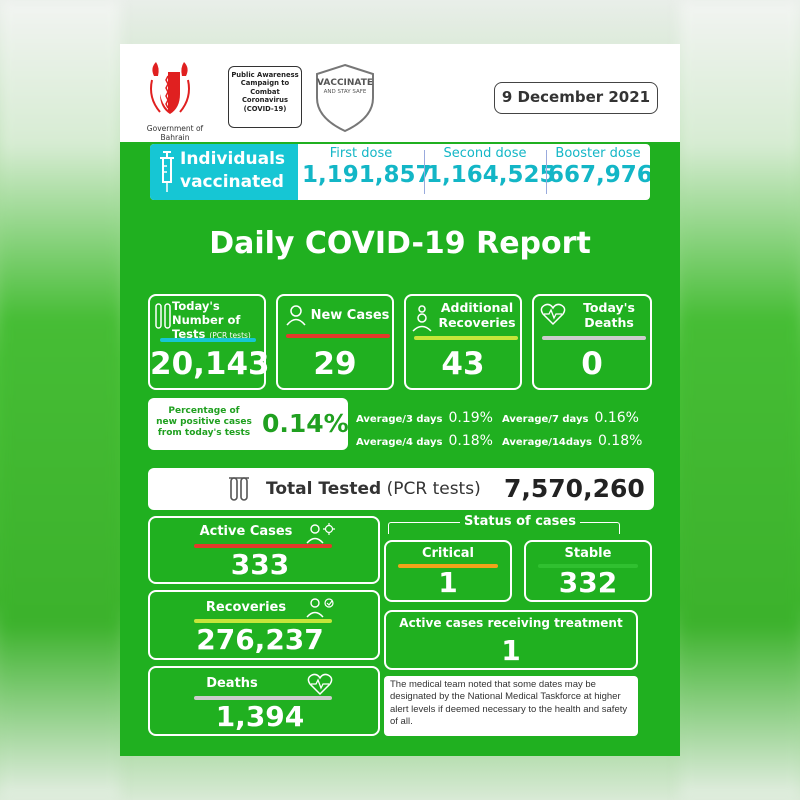 The width and height of the screenshot is (800, 800). Describe the element at coordinates (574, 488) in the screenshot. I see `total-tested-value: 7,570,260` at that location.